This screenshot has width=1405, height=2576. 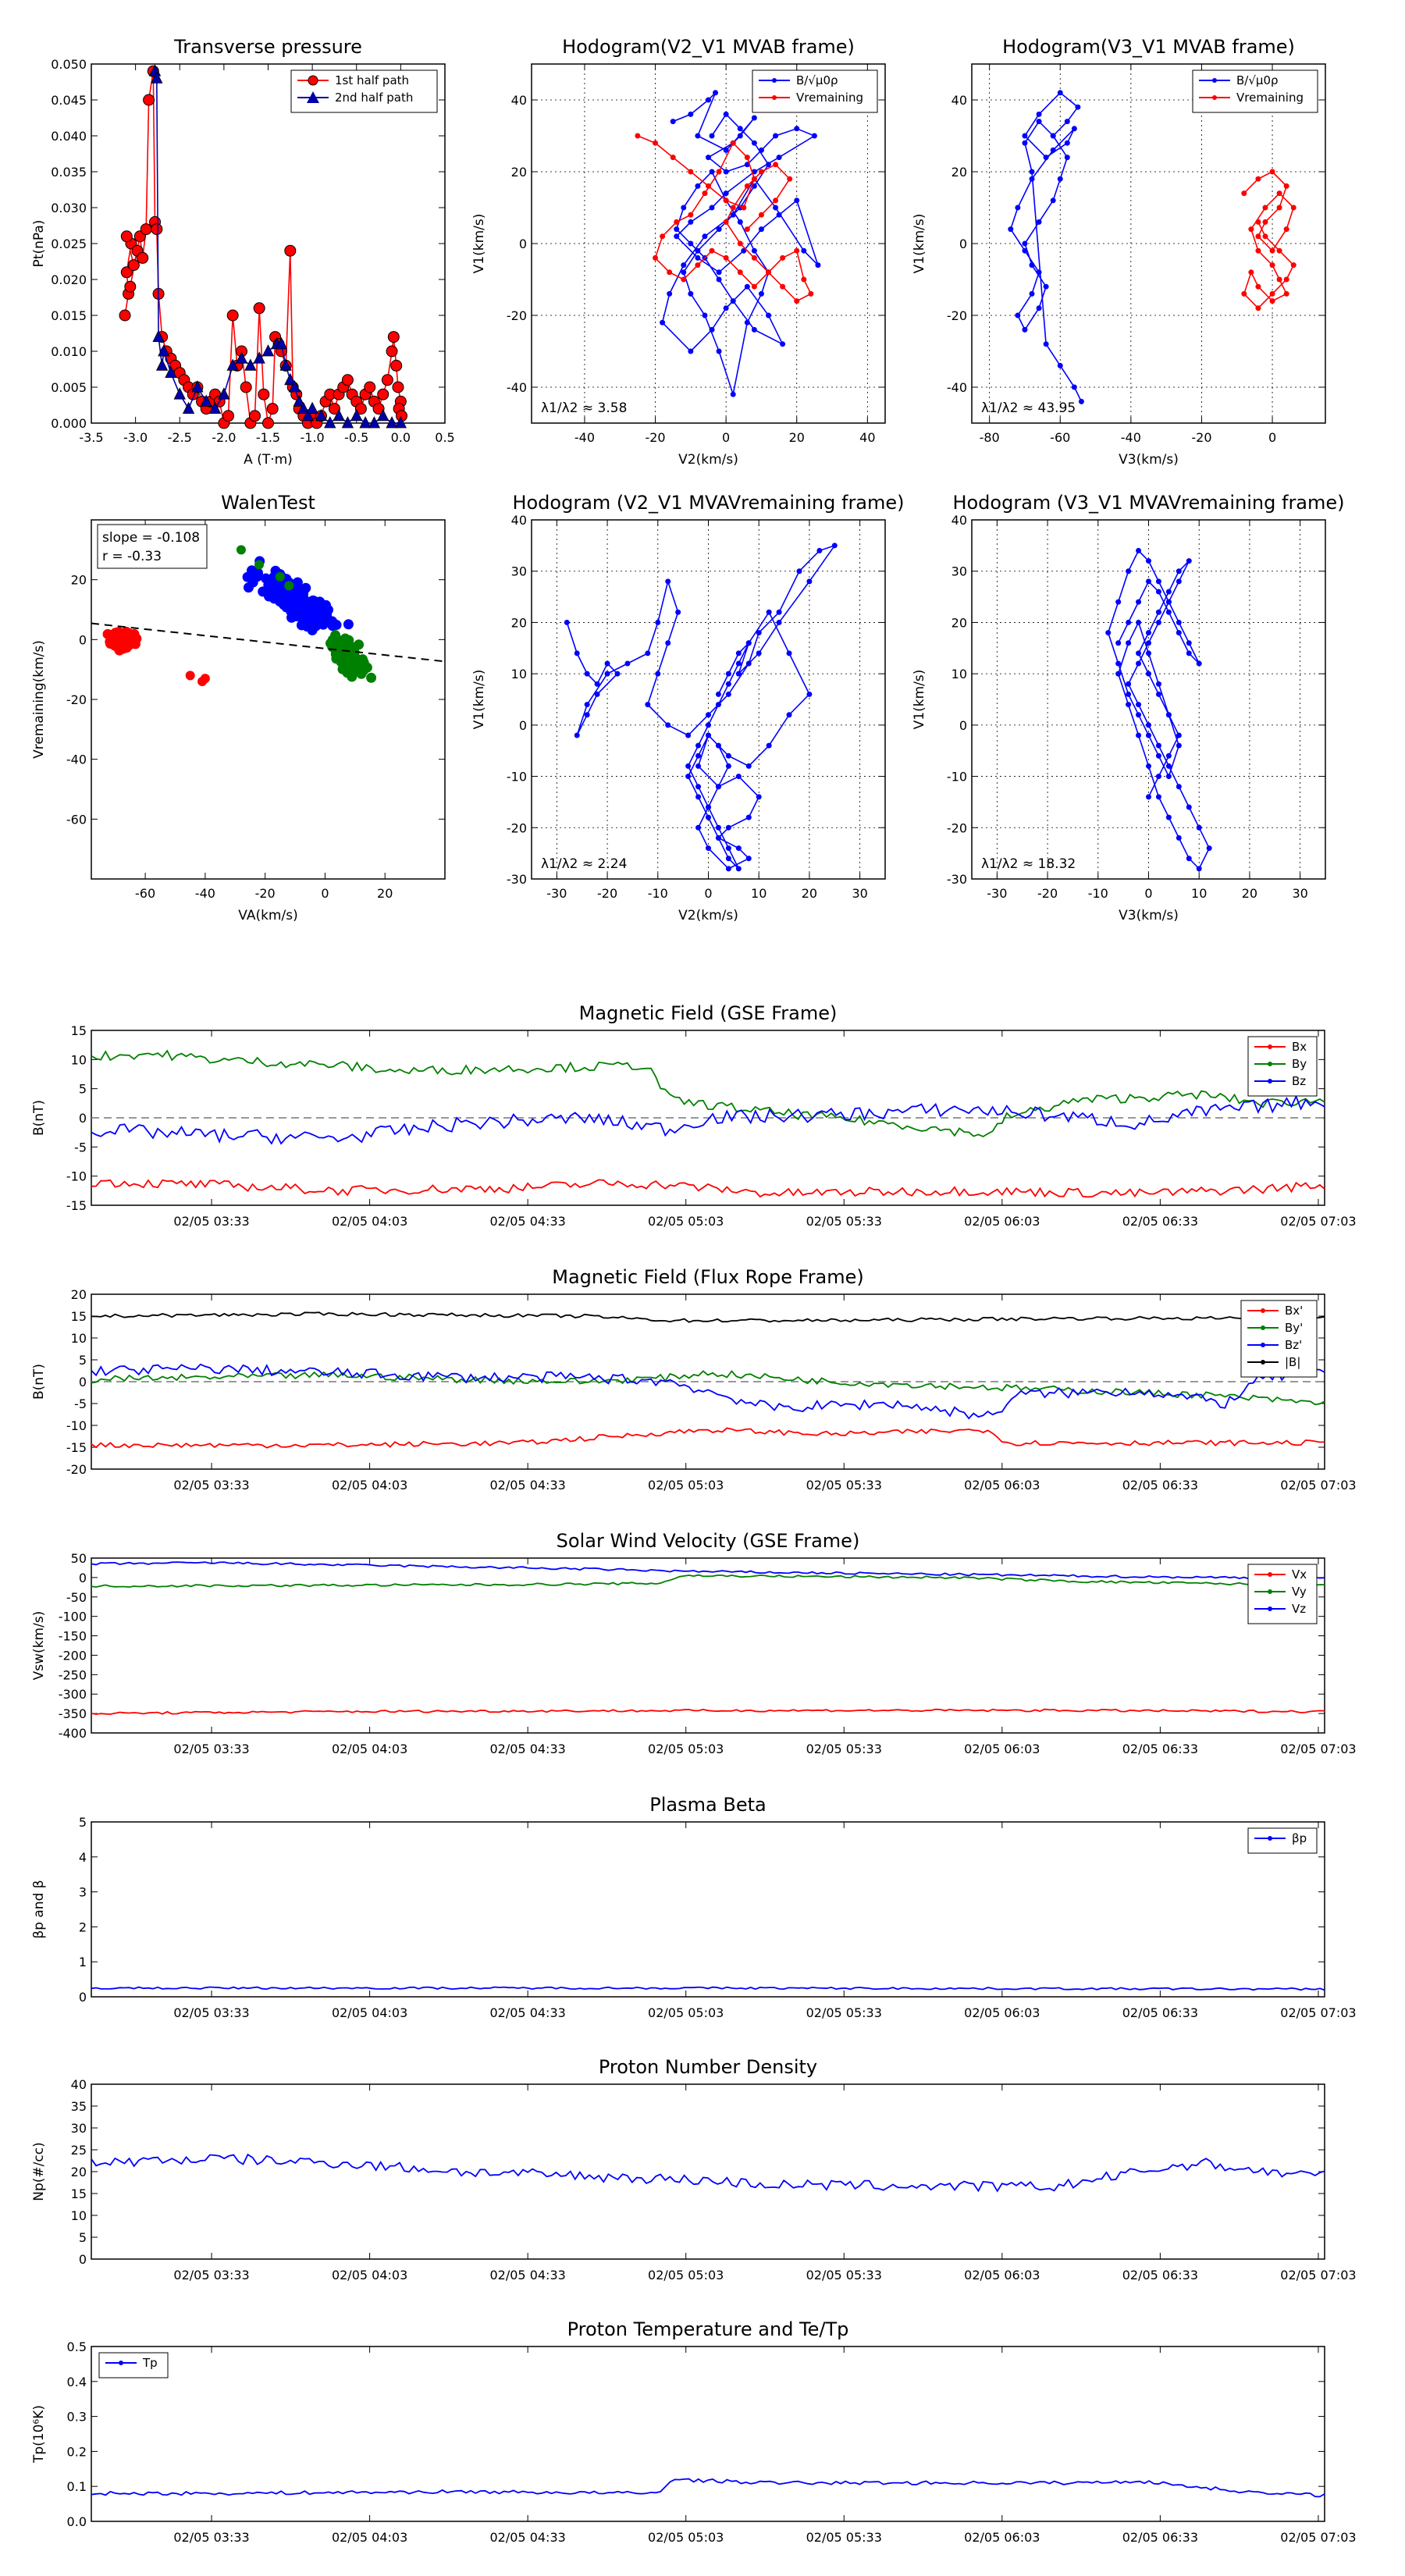 What do you see at coordinates (73, 1617) in the screenshot?
I see `y-tick-label: -100` at bounding box center [73, 1617].